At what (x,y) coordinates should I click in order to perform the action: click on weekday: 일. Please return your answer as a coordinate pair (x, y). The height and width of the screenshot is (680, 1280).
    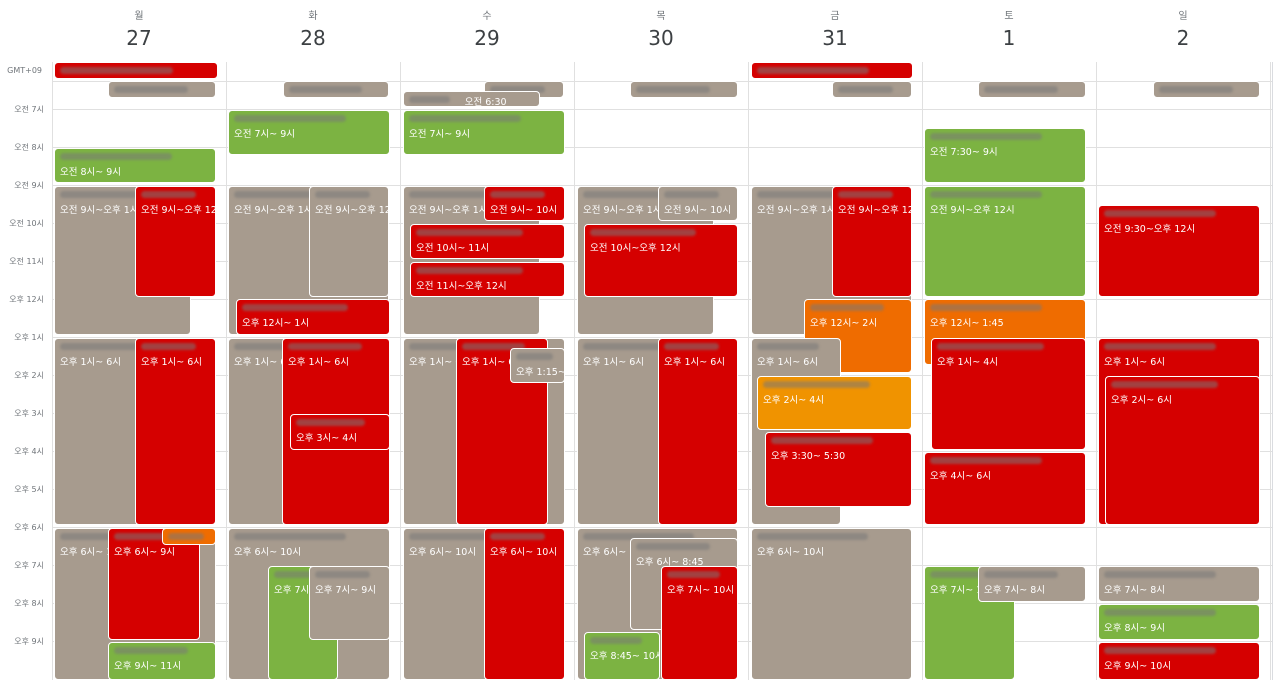
    Looking at the image, I should click on (1183, 16).